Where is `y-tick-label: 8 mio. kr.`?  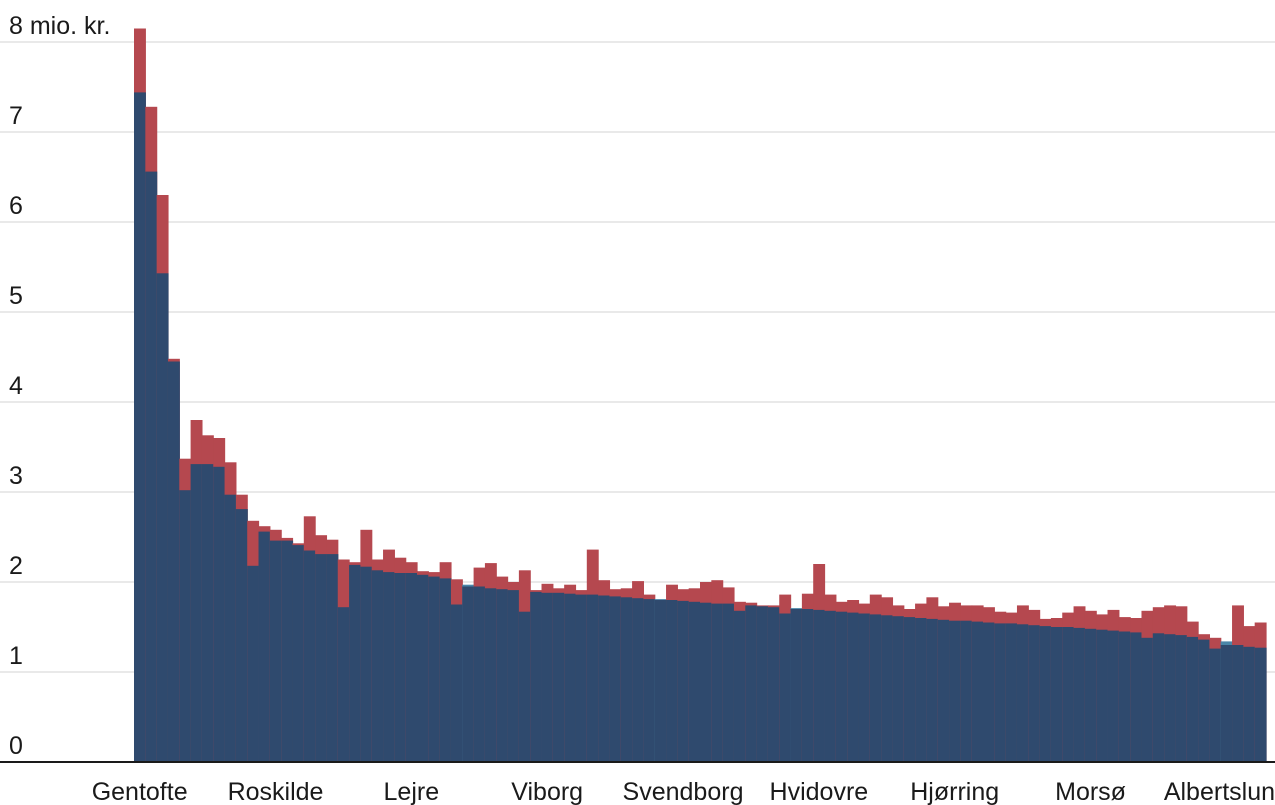
y-tick-label: 8 mio. kr. is located at coordinates (59, 26).